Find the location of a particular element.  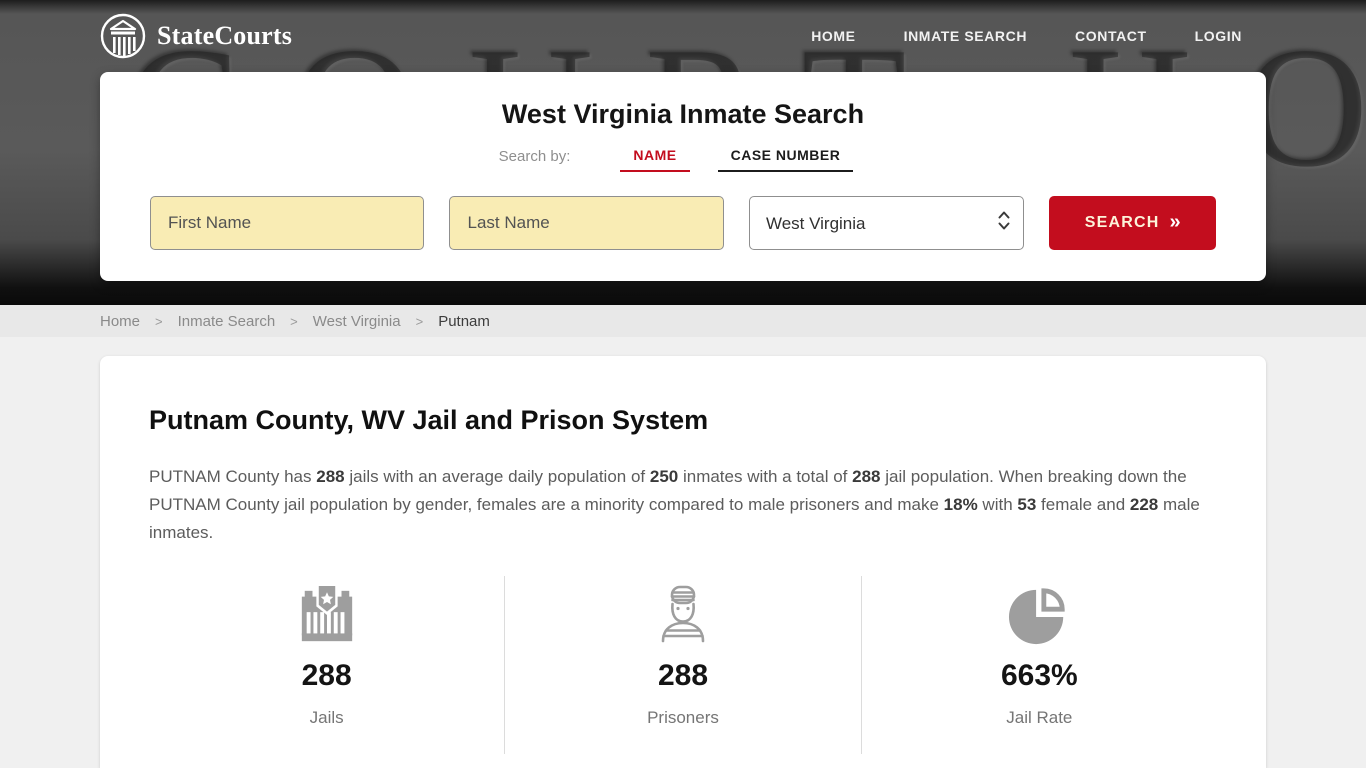

stat-prisoners: 288 Prisoners is located at coordinates (683, 665).